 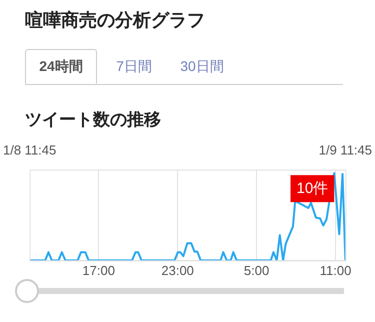 I want to click on chart-subtitle: ツイート数の推移, so click(x=93, y=120).